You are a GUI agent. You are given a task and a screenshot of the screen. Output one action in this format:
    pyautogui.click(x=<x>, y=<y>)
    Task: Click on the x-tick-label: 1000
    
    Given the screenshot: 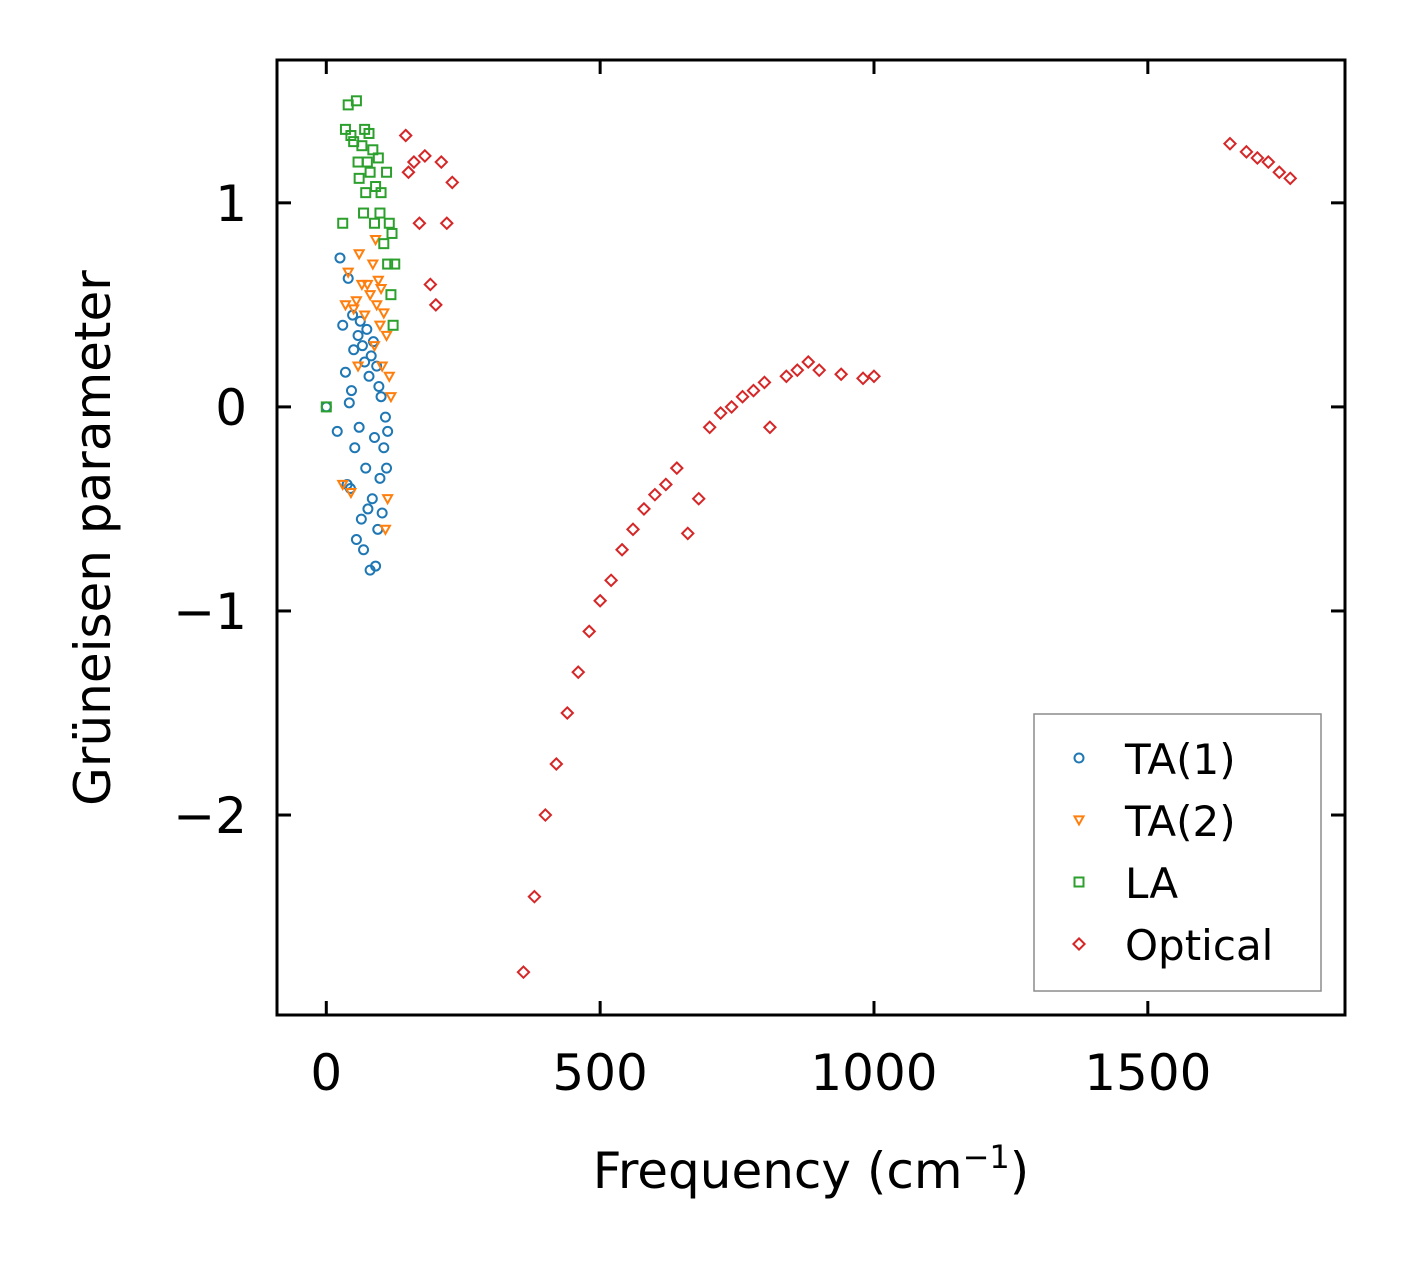 What is the action you would take?
    pyautogui.click(x=873, y=1073)
    